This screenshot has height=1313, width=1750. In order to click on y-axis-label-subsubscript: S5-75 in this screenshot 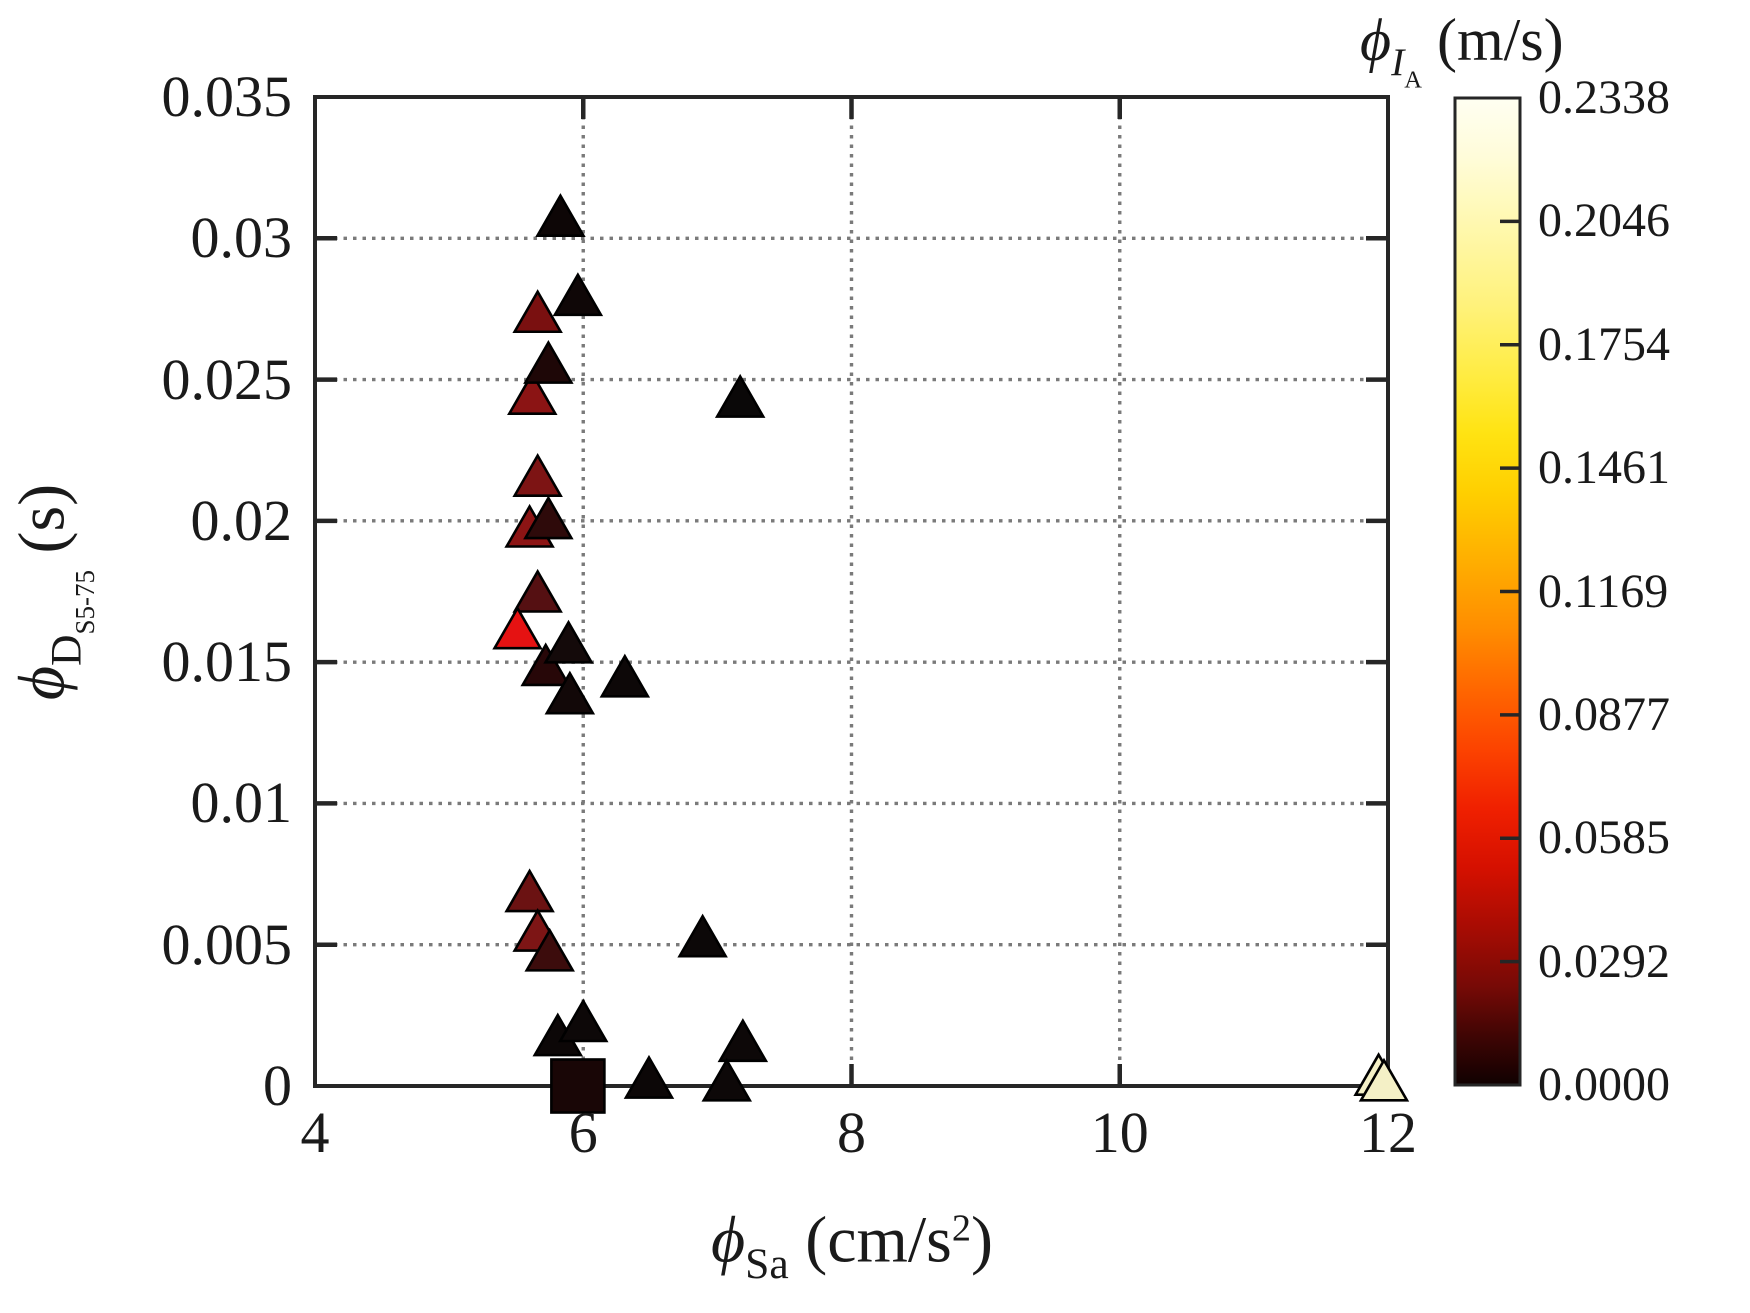, I will do `click(84, 602)`.